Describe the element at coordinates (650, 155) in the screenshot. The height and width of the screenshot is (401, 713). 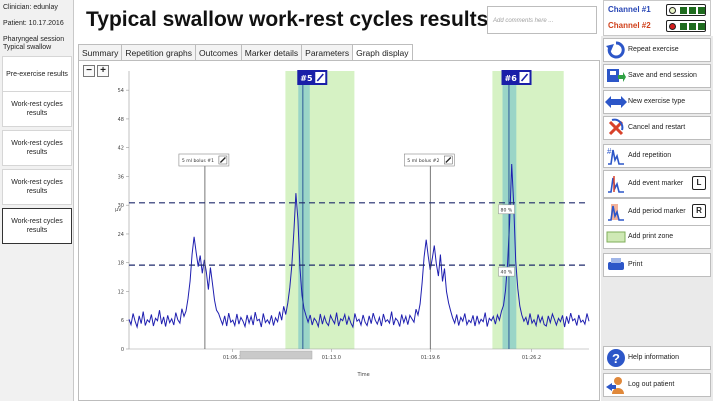
I see `action-label: Add repetition` at that location.